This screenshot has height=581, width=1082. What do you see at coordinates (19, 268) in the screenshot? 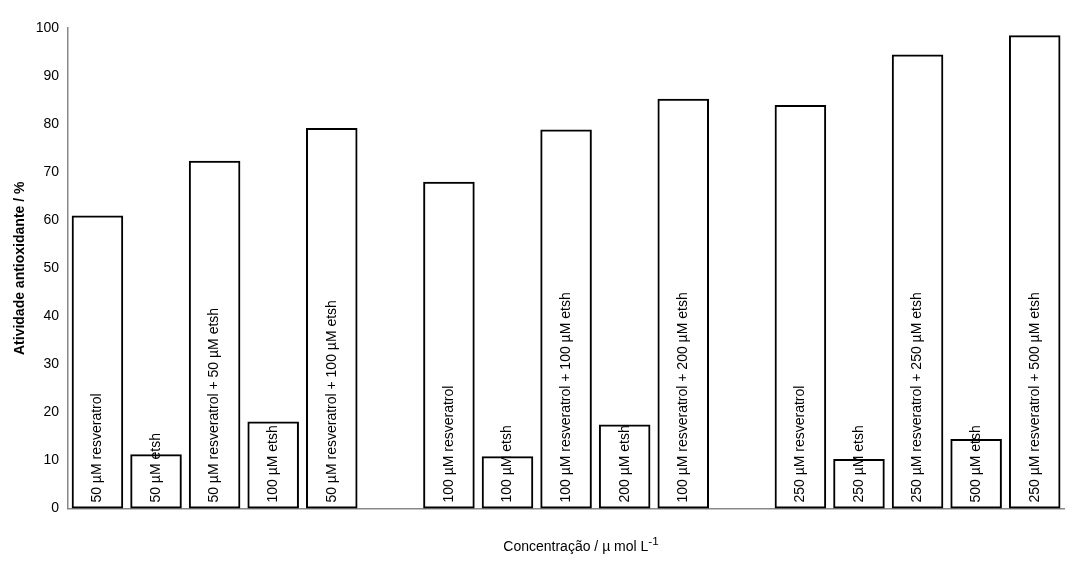
I see `y-axis-title: Atividade antioxidante / %` at bounding box center [19, 268].